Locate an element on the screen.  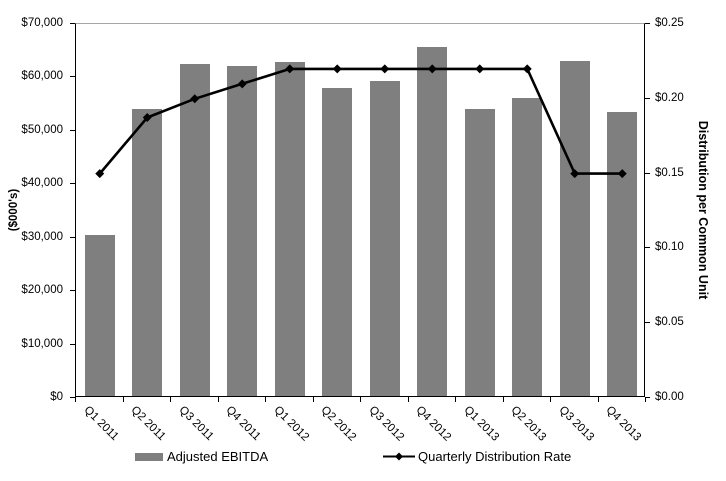
line-legend-swatch-icon is located at coordinates (399, 456).